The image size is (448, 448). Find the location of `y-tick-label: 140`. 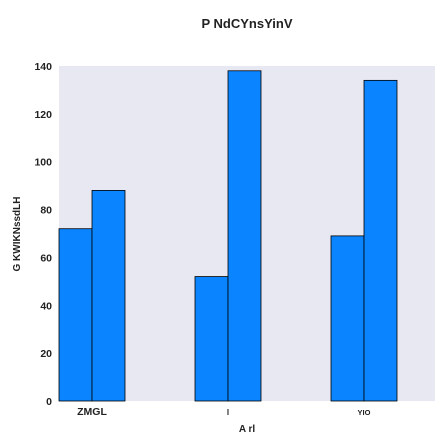

y-tick-label: 140 is located at coordinates (43, 67).